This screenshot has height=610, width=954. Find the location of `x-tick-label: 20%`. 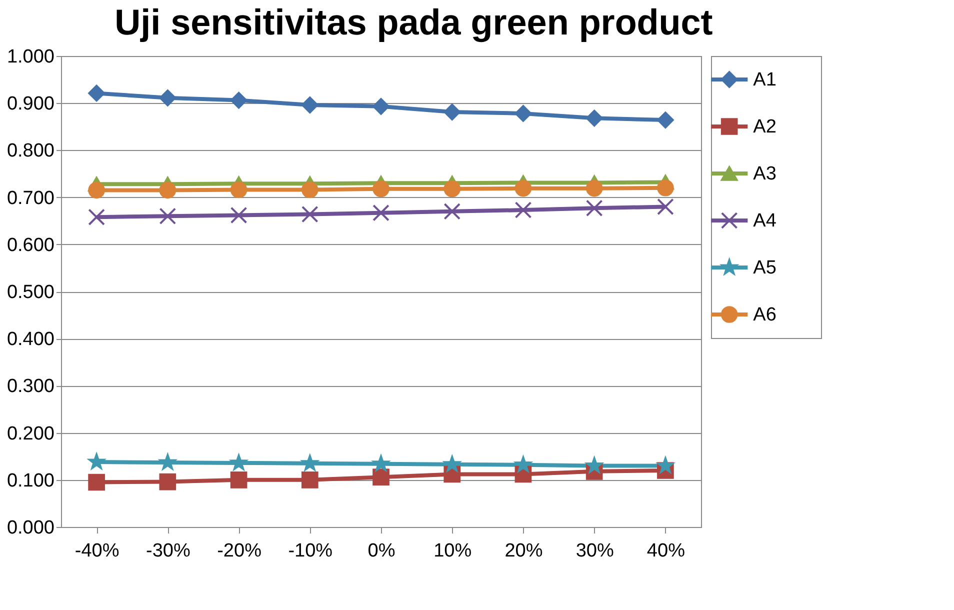

x-tick-label: 20% is located at coordinates (523, 551).